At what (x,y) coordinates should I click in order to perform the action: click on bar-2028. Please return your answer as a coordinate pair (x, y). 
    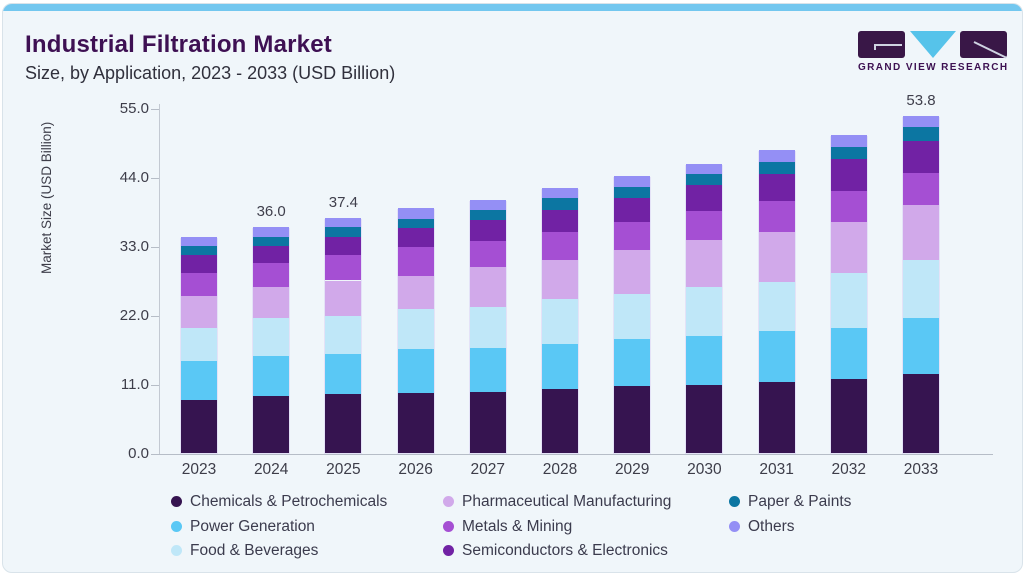
    Looking at the image, I should click on (560, 320).